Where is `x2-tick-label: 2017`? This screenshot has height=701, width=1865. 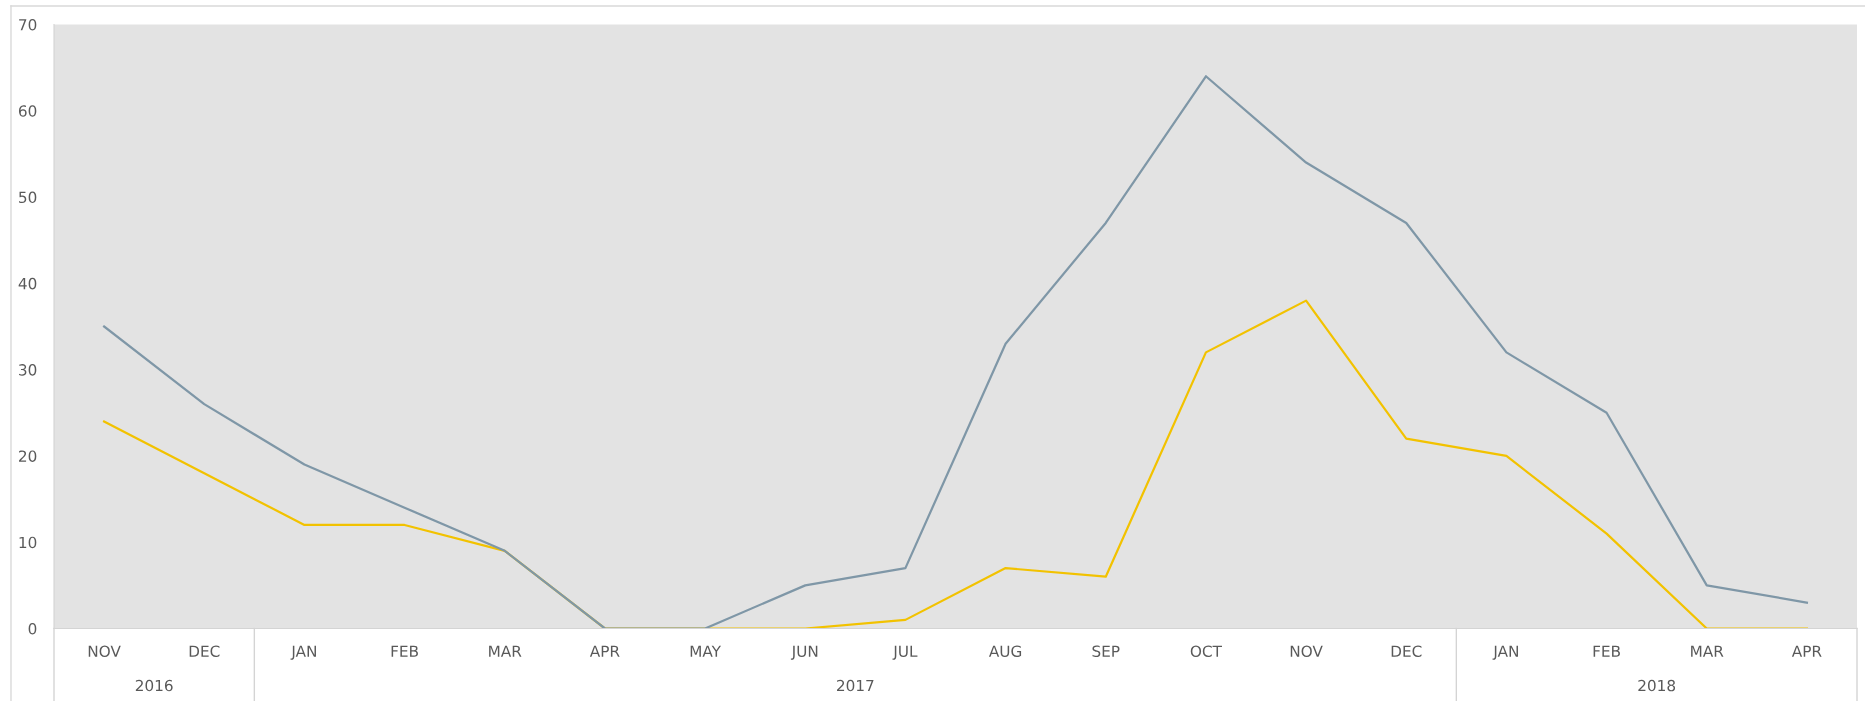 x2-tick-label: 2017 is located at coordinates (855, 685).